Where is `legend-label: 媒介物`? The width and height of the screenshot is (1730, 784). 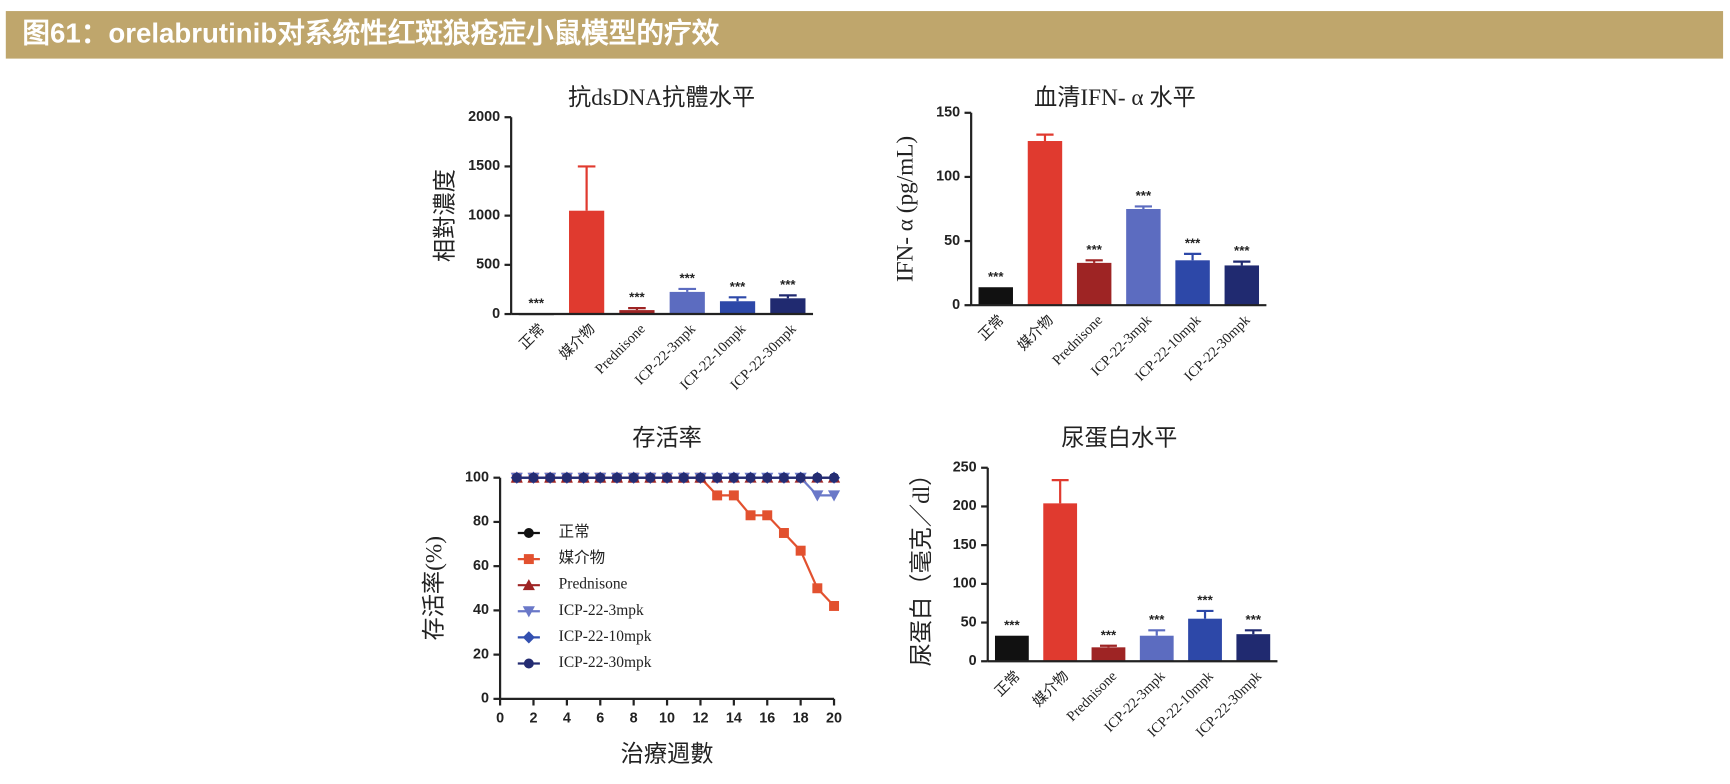 legend-label: 媒介物 is located at coordinates (582, 558).